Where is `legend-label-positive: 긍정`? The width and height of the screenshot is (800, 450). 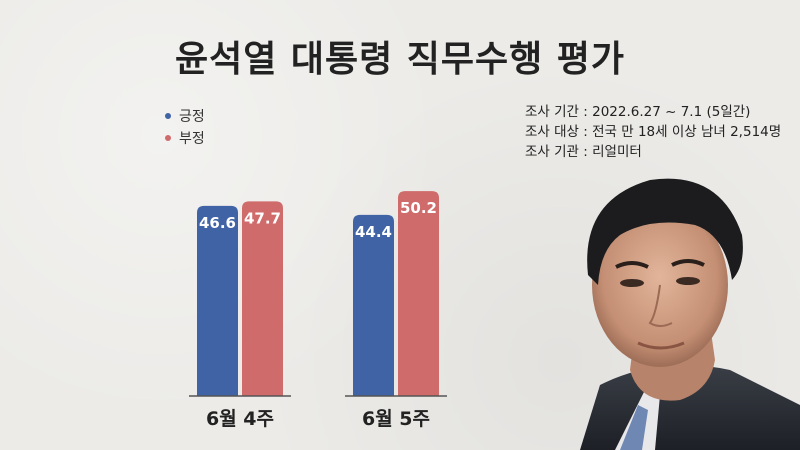
legend-label-positive: 긍정 is located at coordinates (192, 117).